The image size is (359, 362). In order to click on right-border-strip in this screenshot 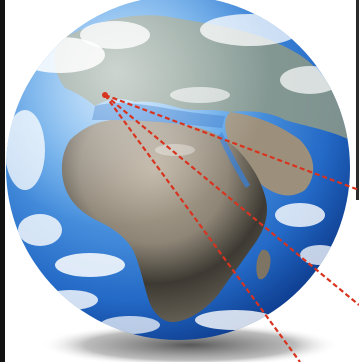, I will do `click(357, 100)`.